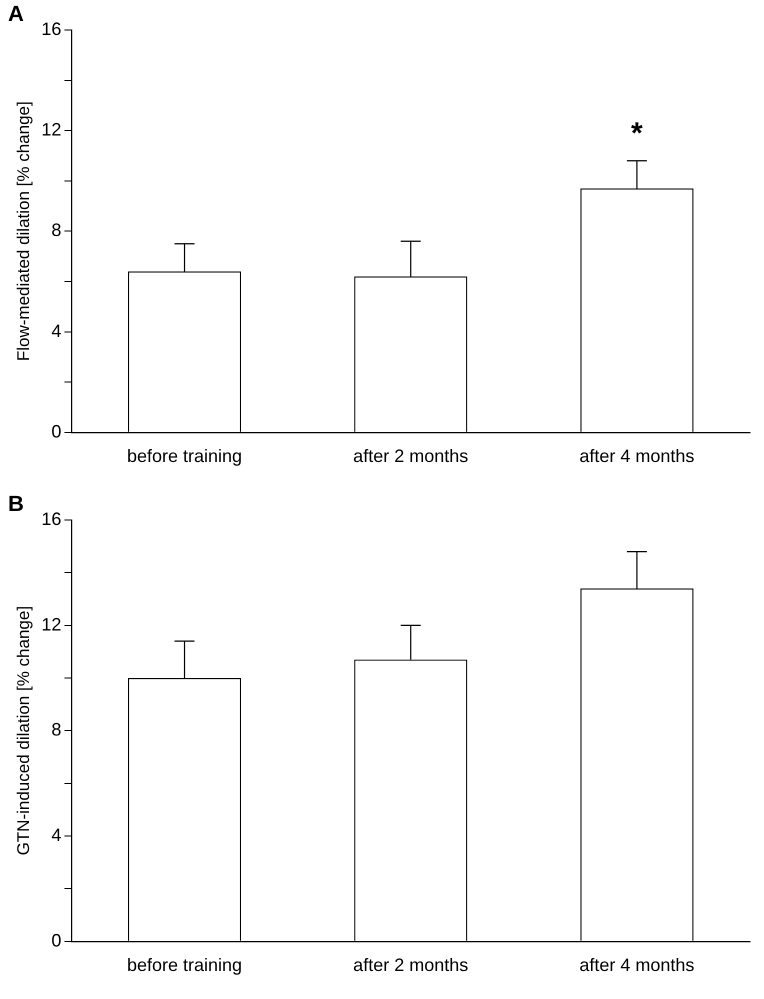 The height and width of the screenshot is (999, 764). I want to click on chart-title: A, so click(16, 13).